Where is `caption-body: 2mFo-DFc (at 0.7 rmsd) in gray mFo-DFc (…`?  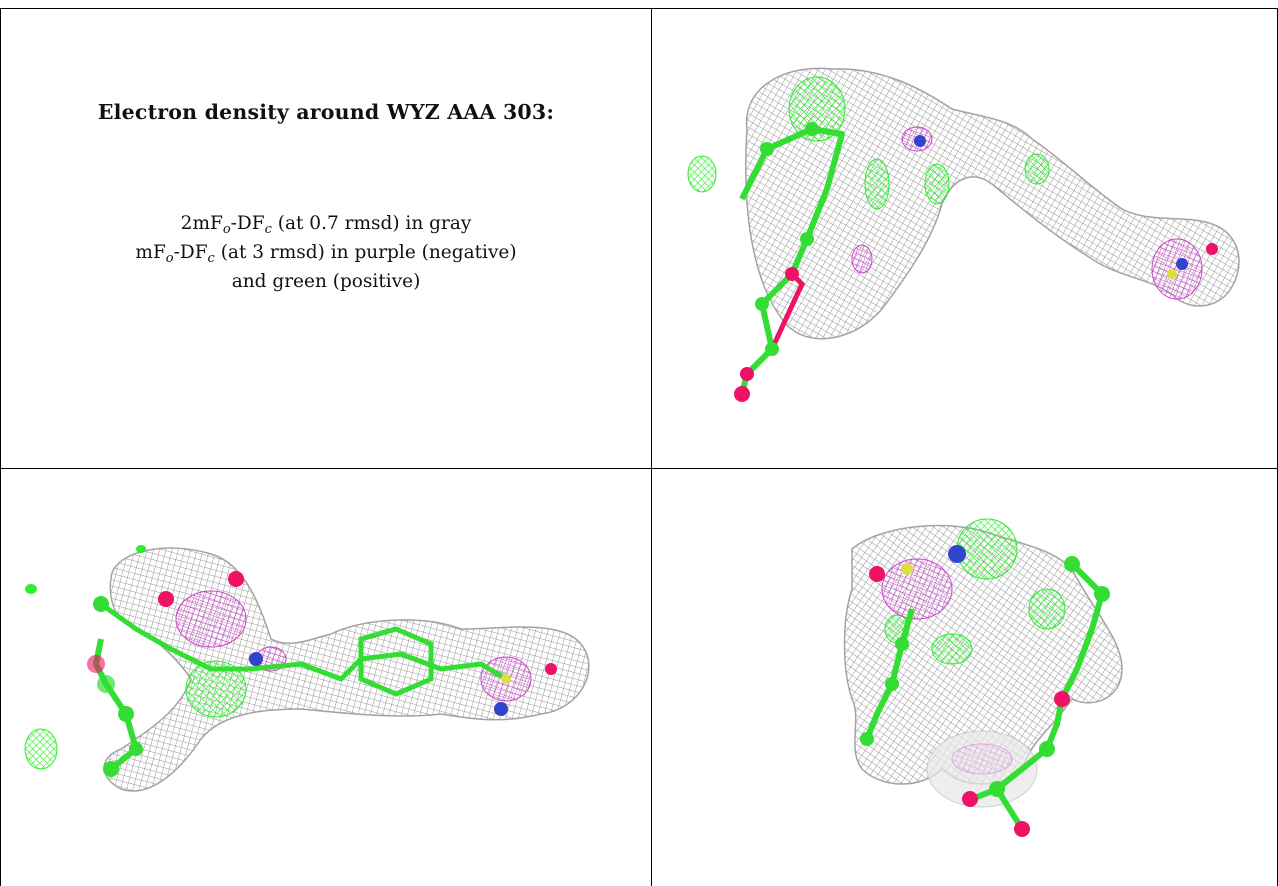 caption-body: 2mFo-DFc (at 0.7 rmsd) in gray mFo-DFc (… is located at coordinates (326, 252).